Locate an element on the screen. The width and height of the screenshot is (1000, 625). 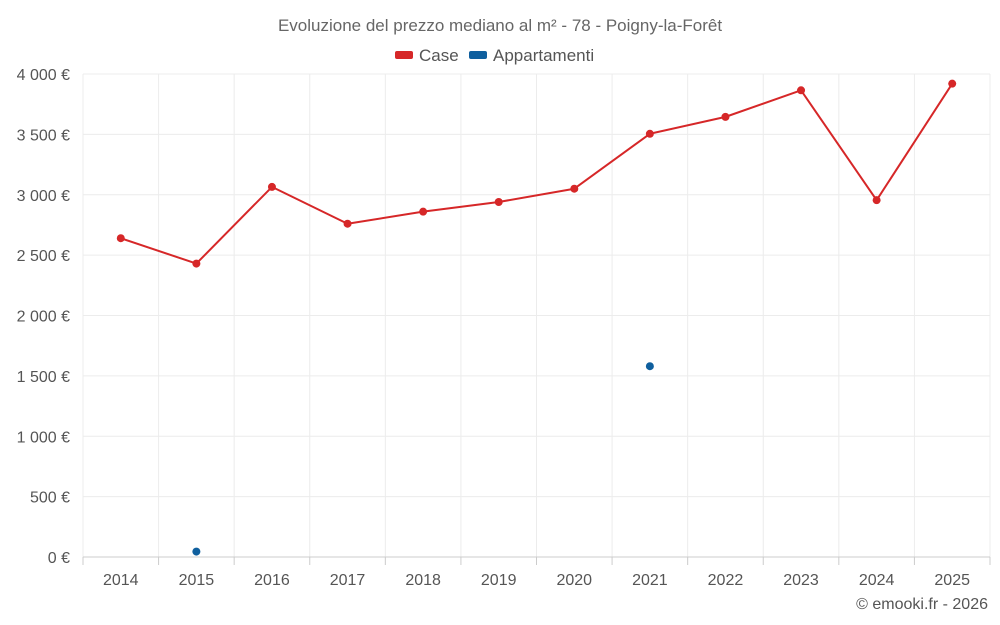
x-tick-label: 2022 is located at coordinates (726, 580).